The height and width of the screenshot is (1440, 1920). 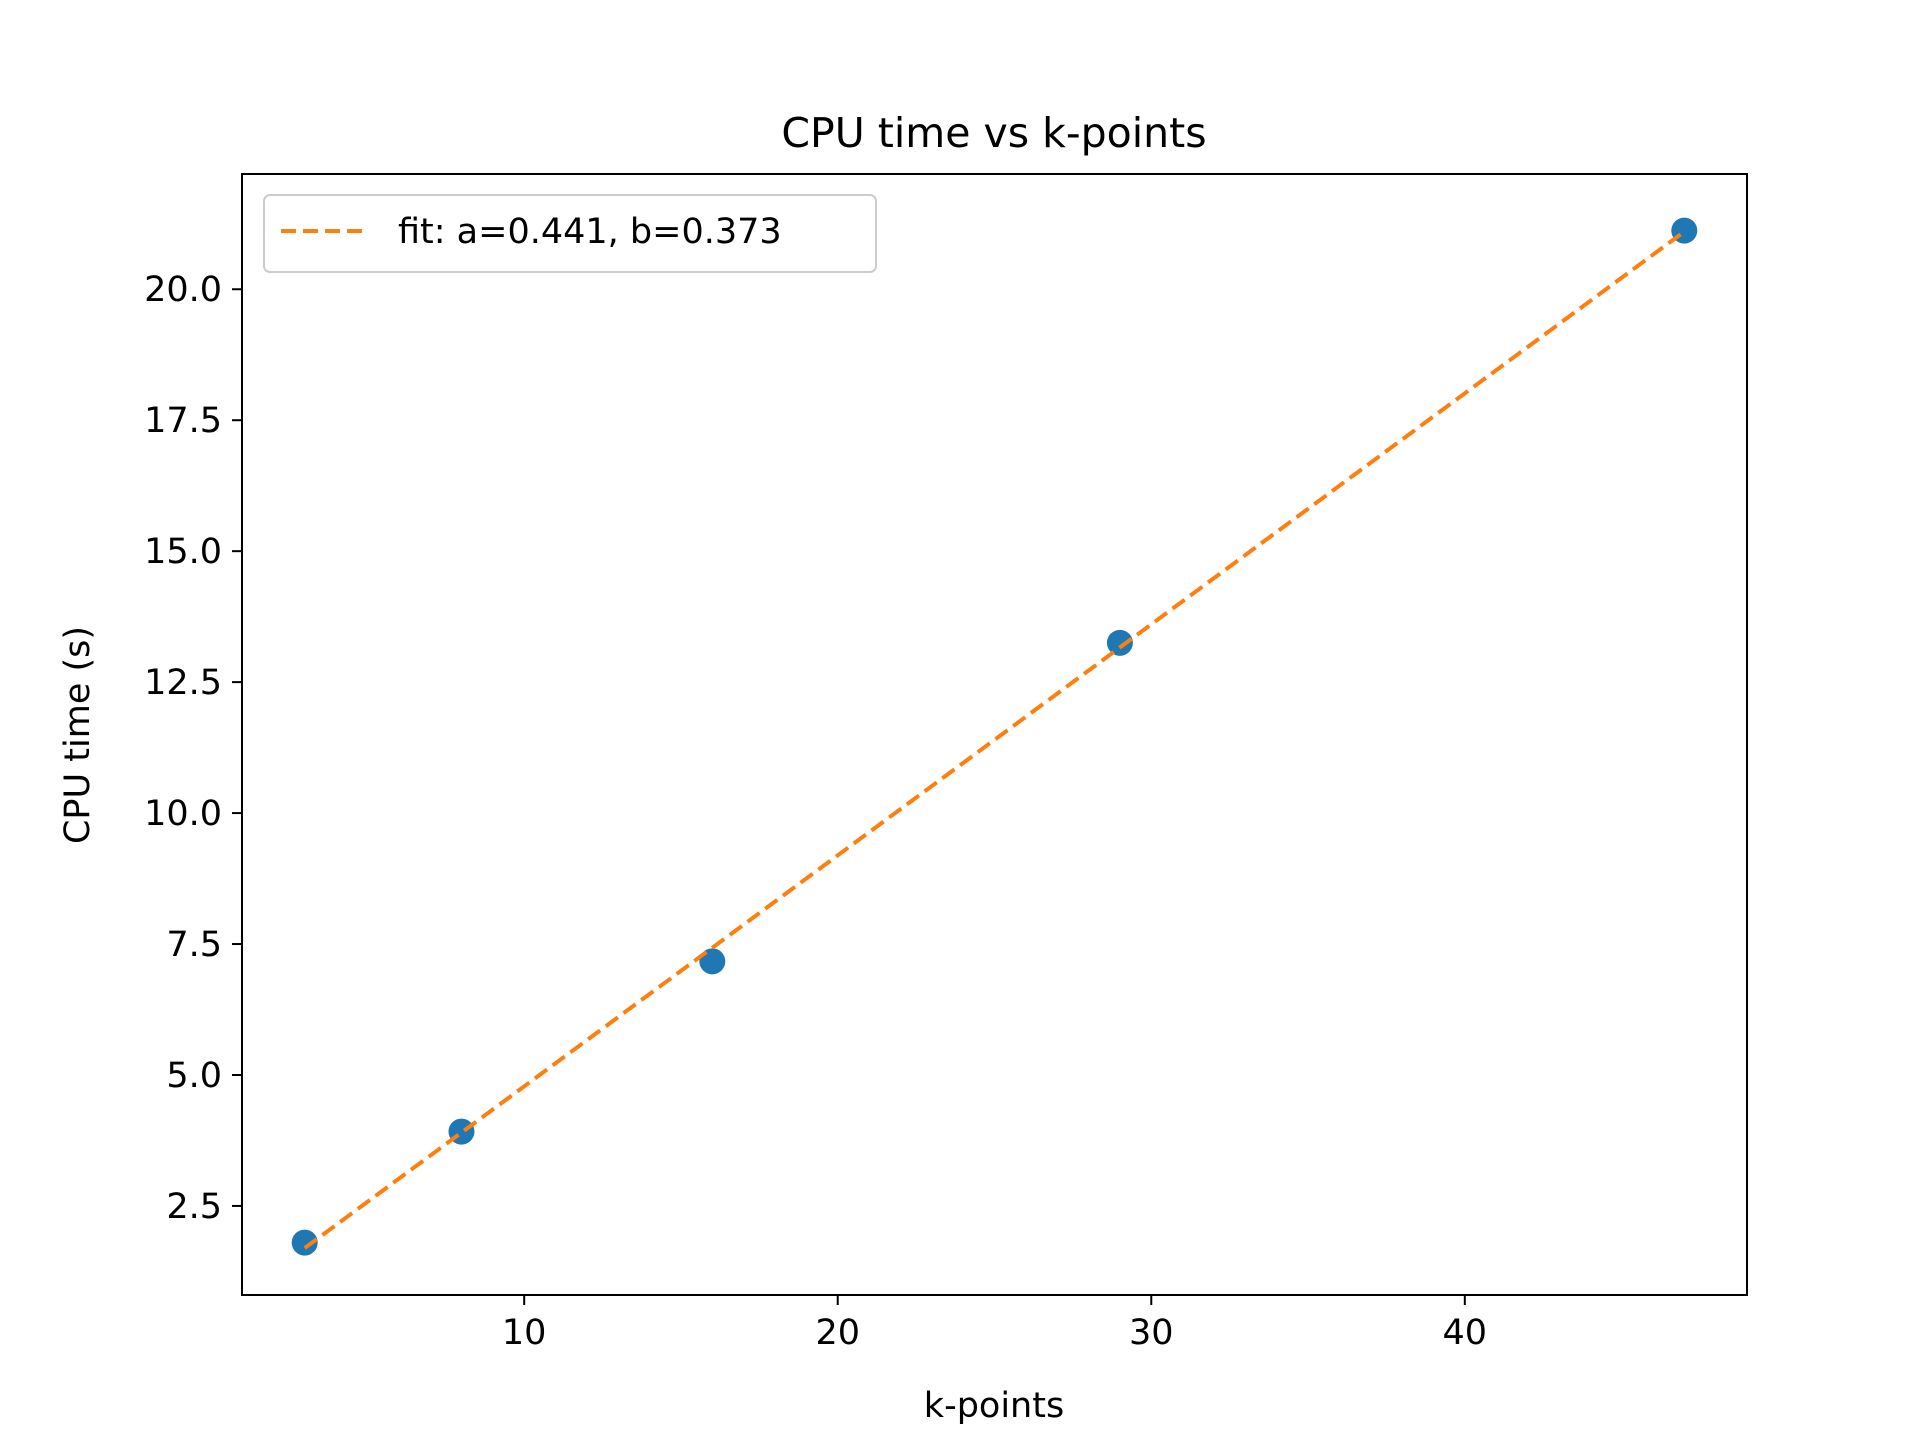 What do you see at coordinates (1465, 1333) in the screenshot?
I see `x-tick-label: 40` at bounding box center [1465, 1333].